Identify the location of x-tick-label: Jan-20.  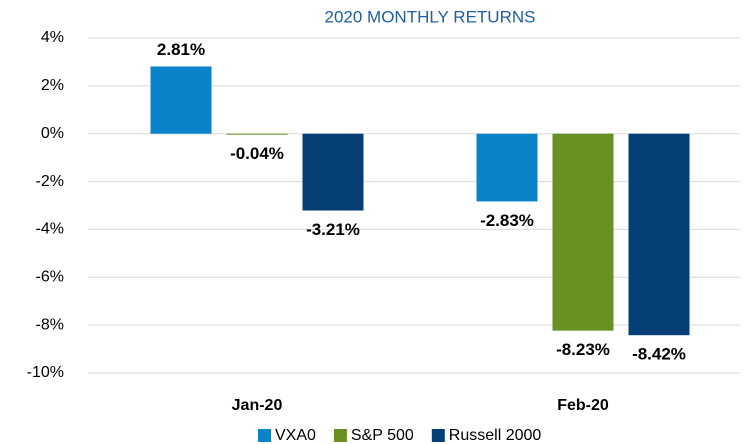
(257, 405).